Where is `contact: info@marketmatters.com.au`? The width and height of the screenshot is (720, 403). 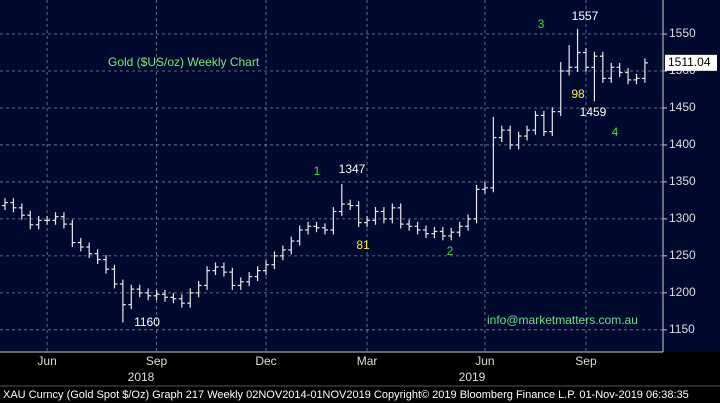 contact: info@marketmatters.com.au is located at coordinates (562, 320).